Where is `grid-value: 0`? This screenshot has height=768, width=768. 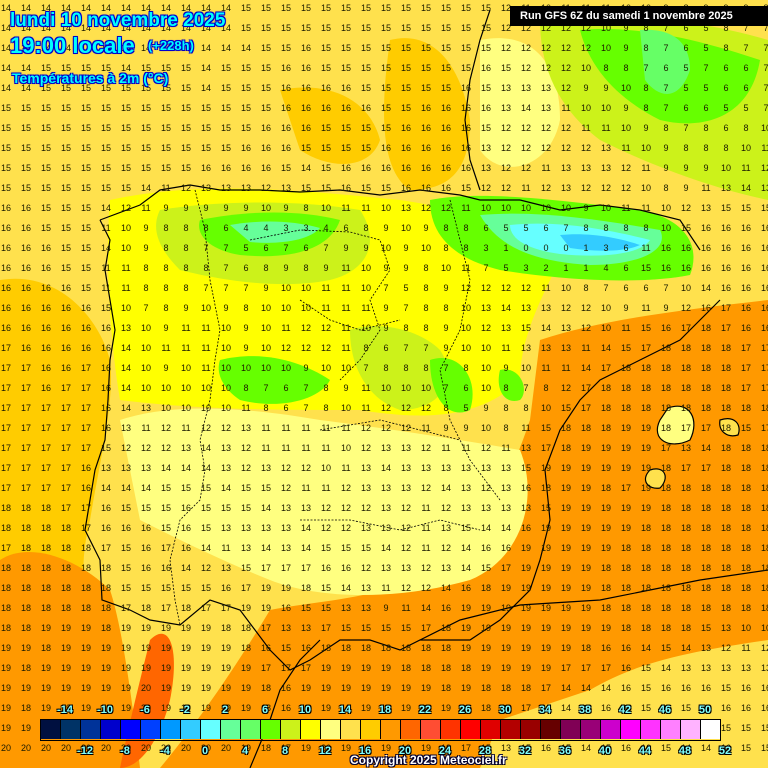 grid-value: 0 is located at coordinates (546, 248).